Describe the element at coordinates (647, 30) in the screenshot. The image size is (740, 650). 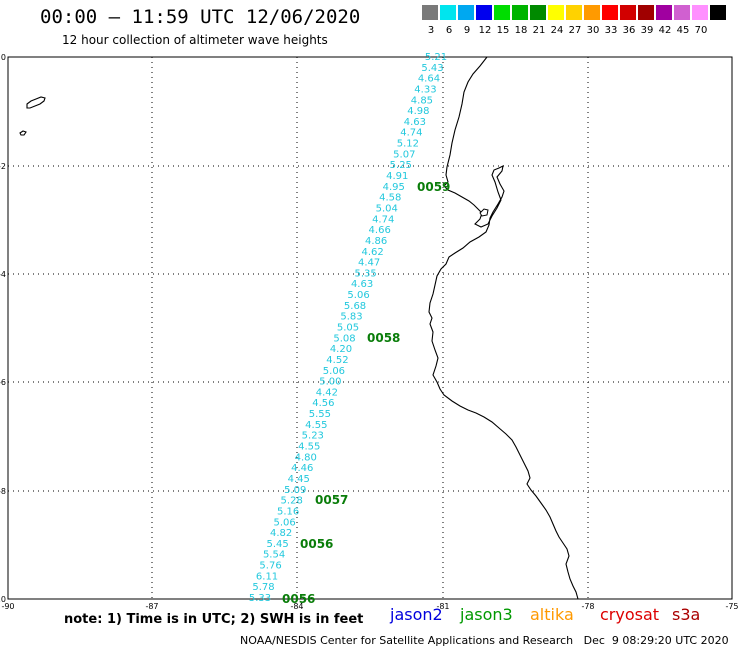
I see `legend-label: 39` at that location.